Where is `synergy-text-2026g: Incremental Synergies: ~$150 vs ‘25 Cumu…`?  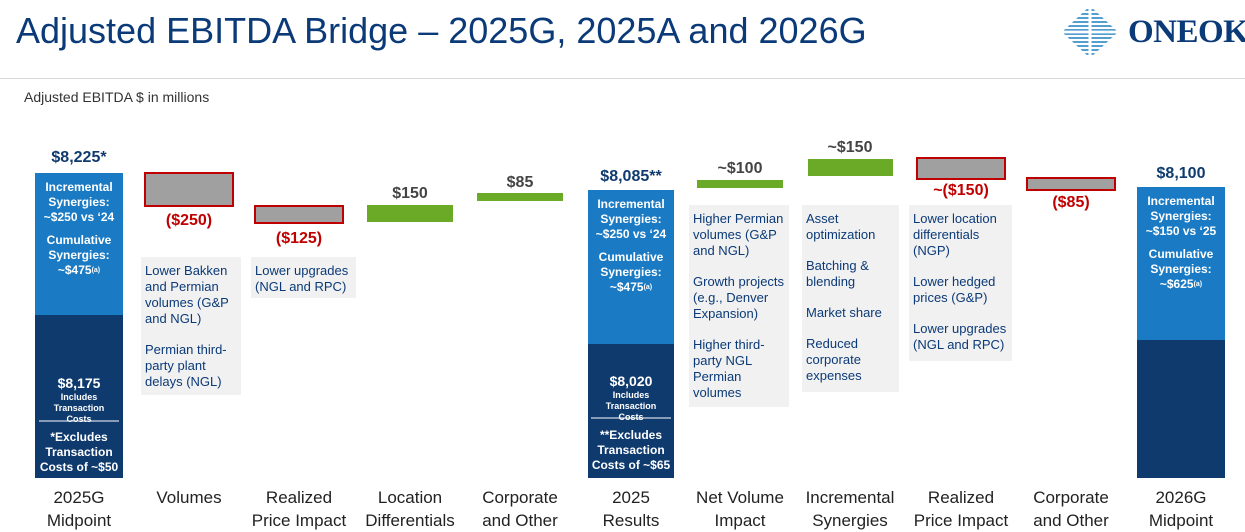
synergy-text-2026g: Incremental Synergies: ~$150 vs ‘25 Cumu… is located at coordinates (1181, 243).